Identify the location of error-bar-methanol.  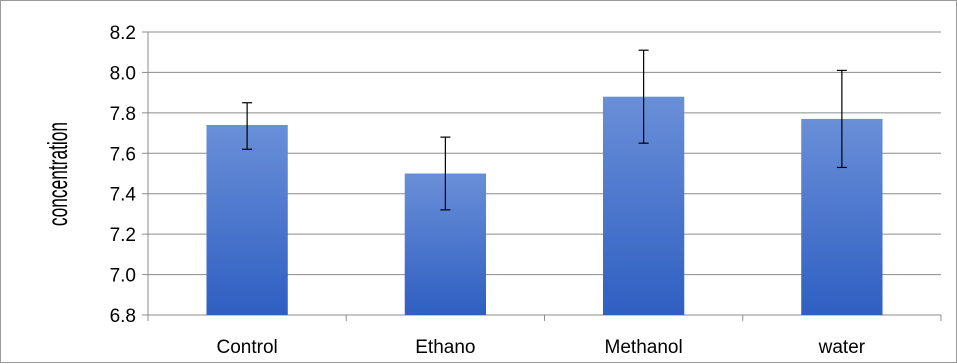
(643, 96).